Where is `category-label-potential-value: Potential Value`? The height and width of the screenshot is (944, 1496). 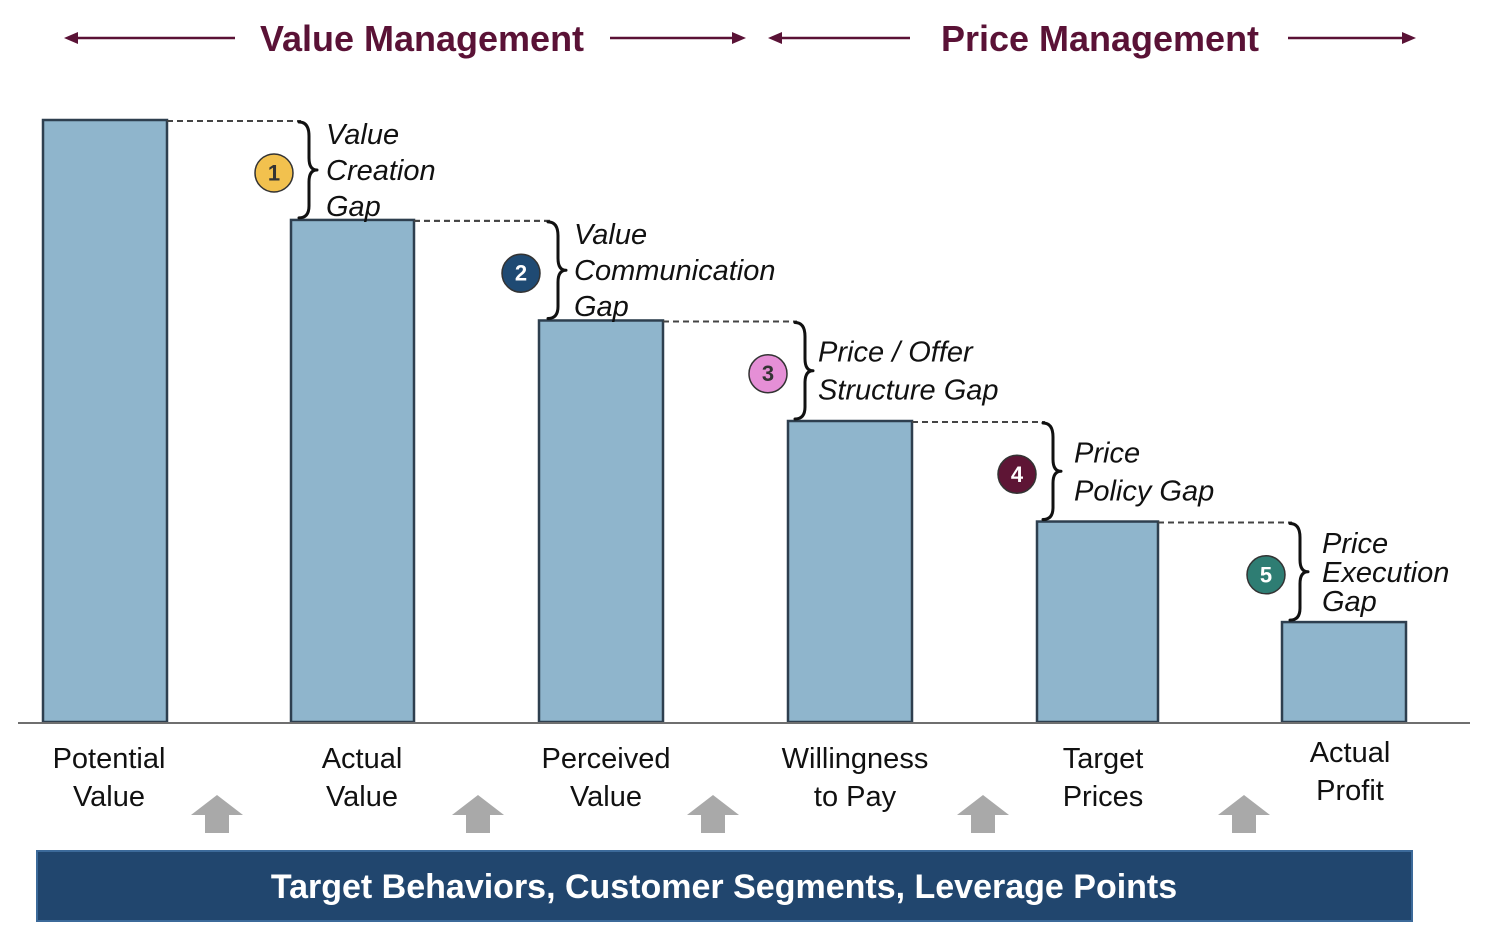 category-label-potential-value: Potential Value is located at coordinates (109, 778).